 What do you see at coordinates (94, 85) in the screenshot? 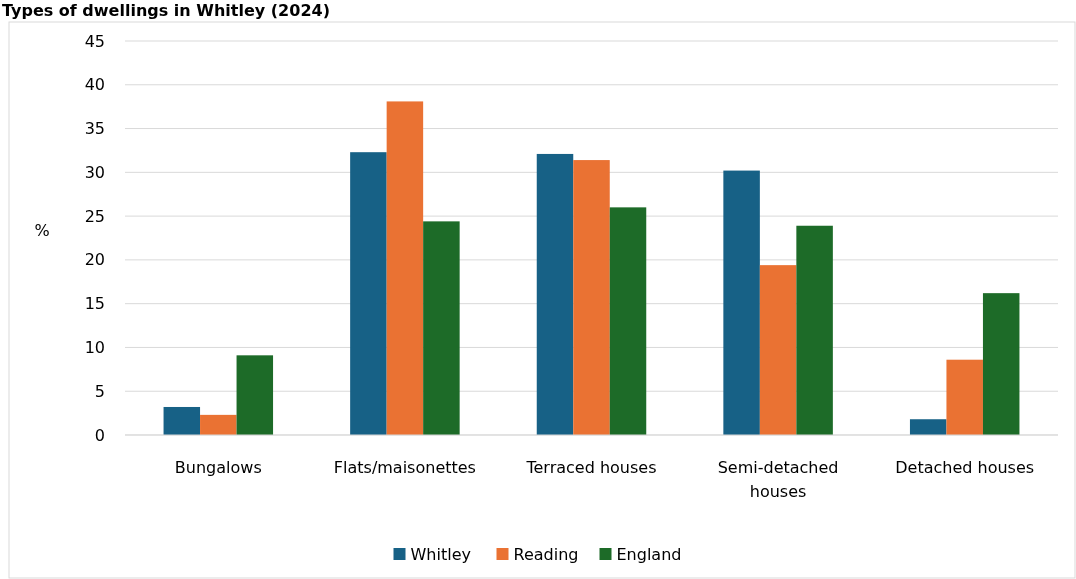
I see `y-tick-label: 40` at bounding box center [94, 85].